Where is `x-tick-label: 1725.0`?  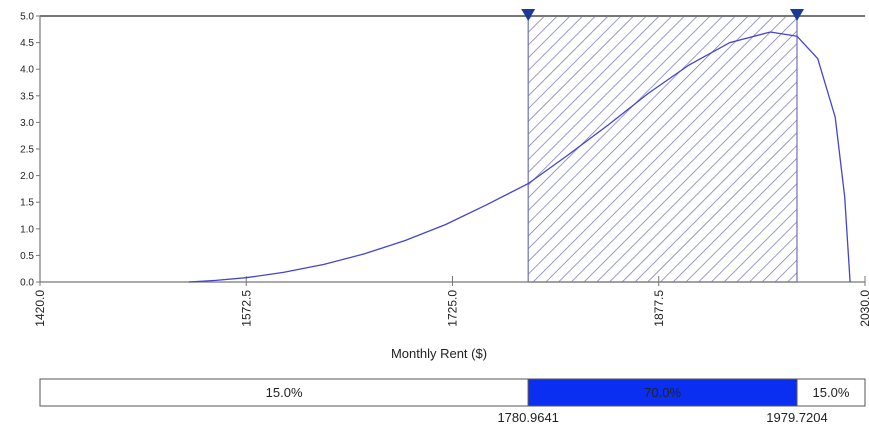 x-tick-label: 1725.0 is located at coordinates (453, 308).